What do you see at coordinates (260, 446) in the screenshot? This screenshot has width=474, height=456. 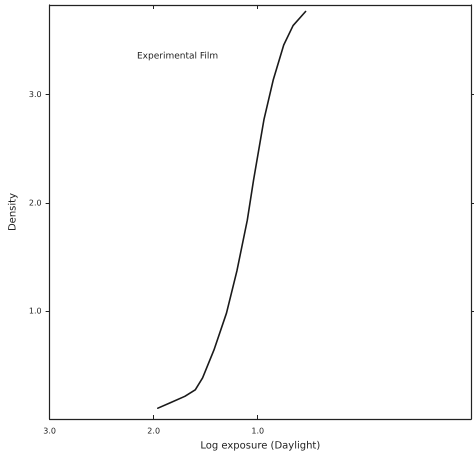 I see `x-axis-title: Log exposure (Daylight)` at bounding box center [260, 446].